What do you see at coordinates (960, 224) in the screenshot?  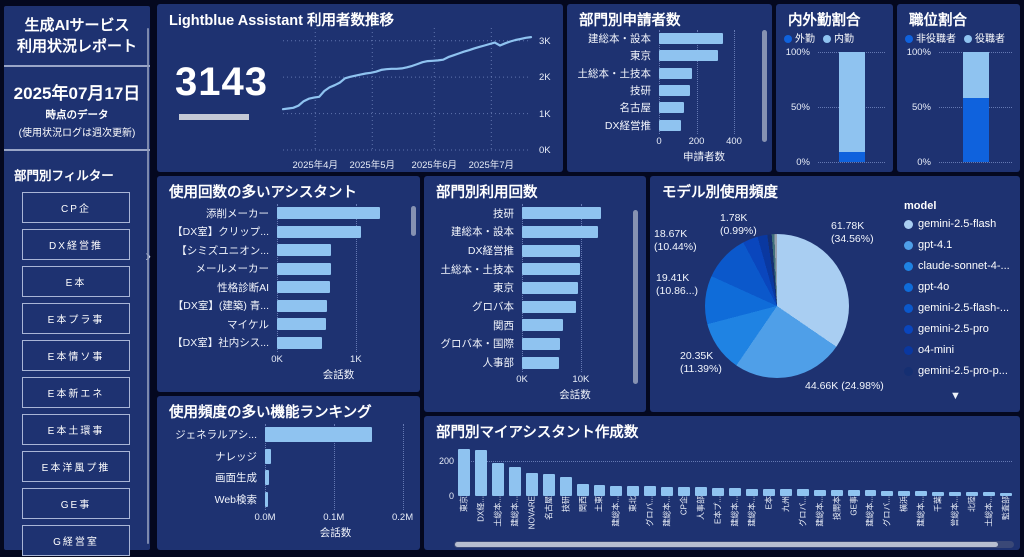 I see `legend-item: gemini-2.5-flash` at bounding box center [960, 224].